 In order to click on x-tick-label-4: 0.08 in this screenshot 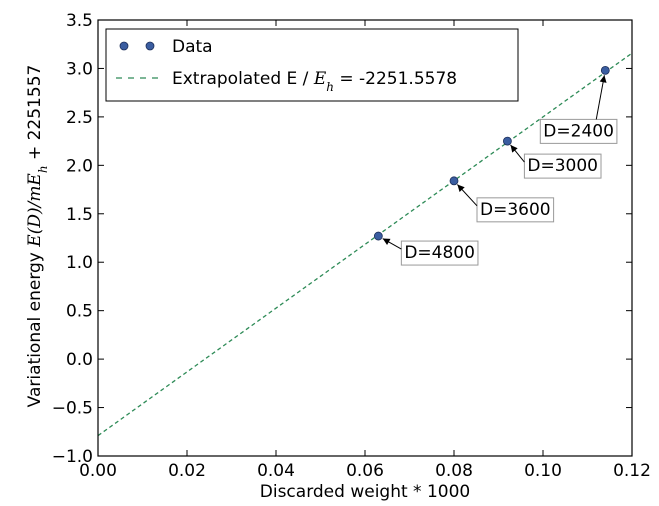, I will do `click(454, 471)`.